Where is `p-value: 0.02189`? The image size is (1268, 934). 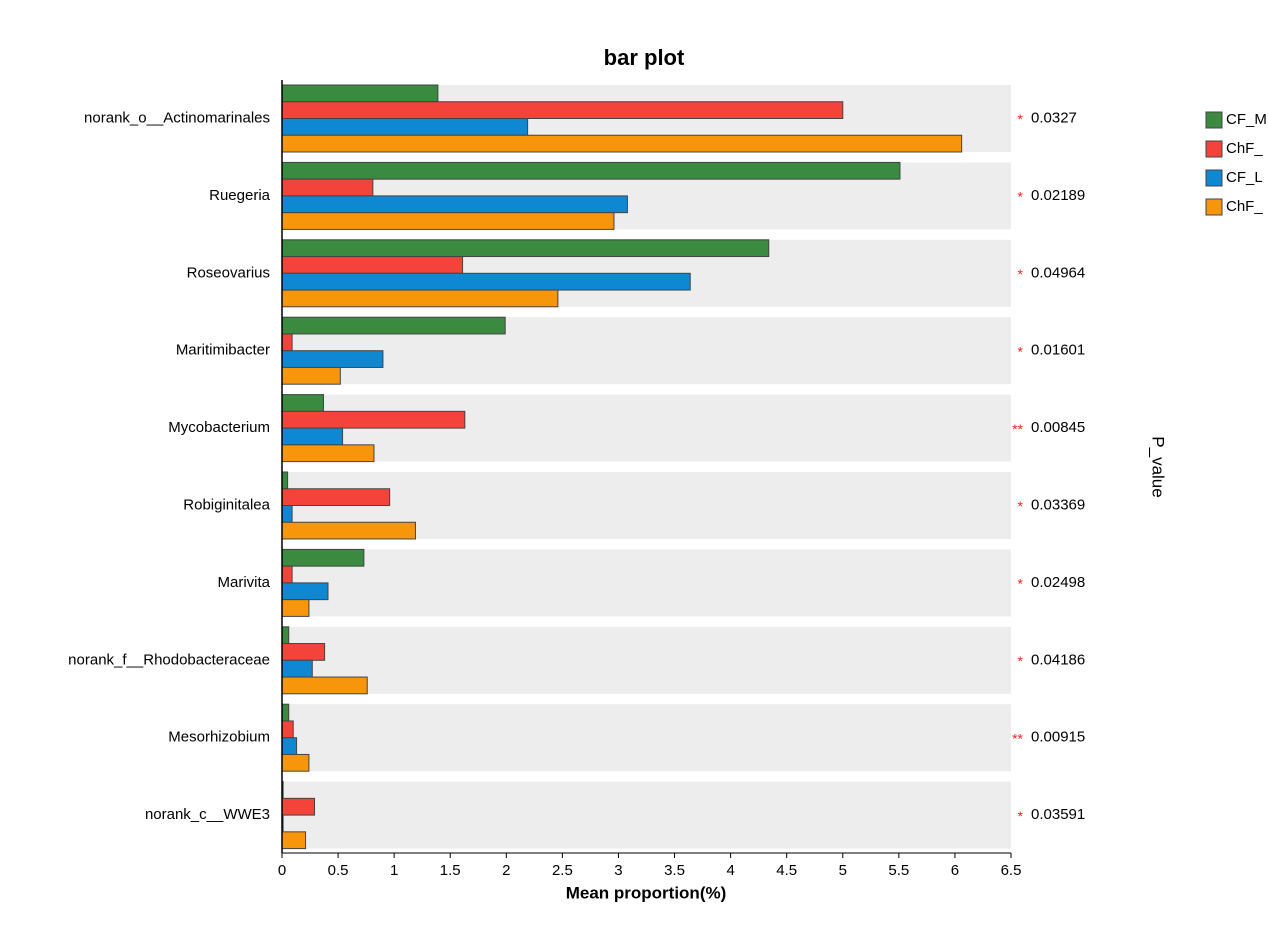
p-value: 0.02189 is located at coordinates (1058, 195).